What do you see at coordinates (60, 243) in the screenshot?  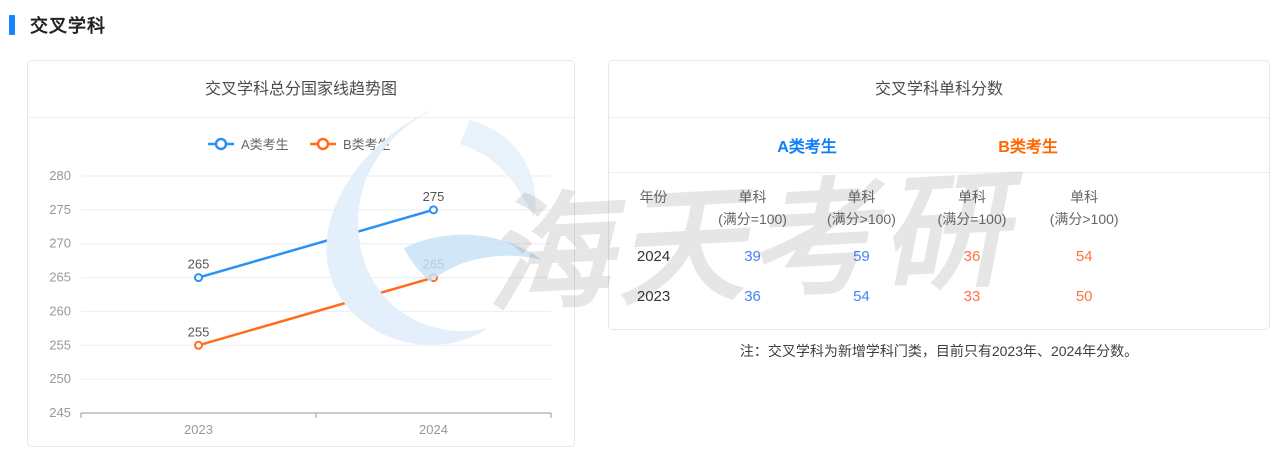 I see `svg-text: 270` at bounding box center [60, 243].